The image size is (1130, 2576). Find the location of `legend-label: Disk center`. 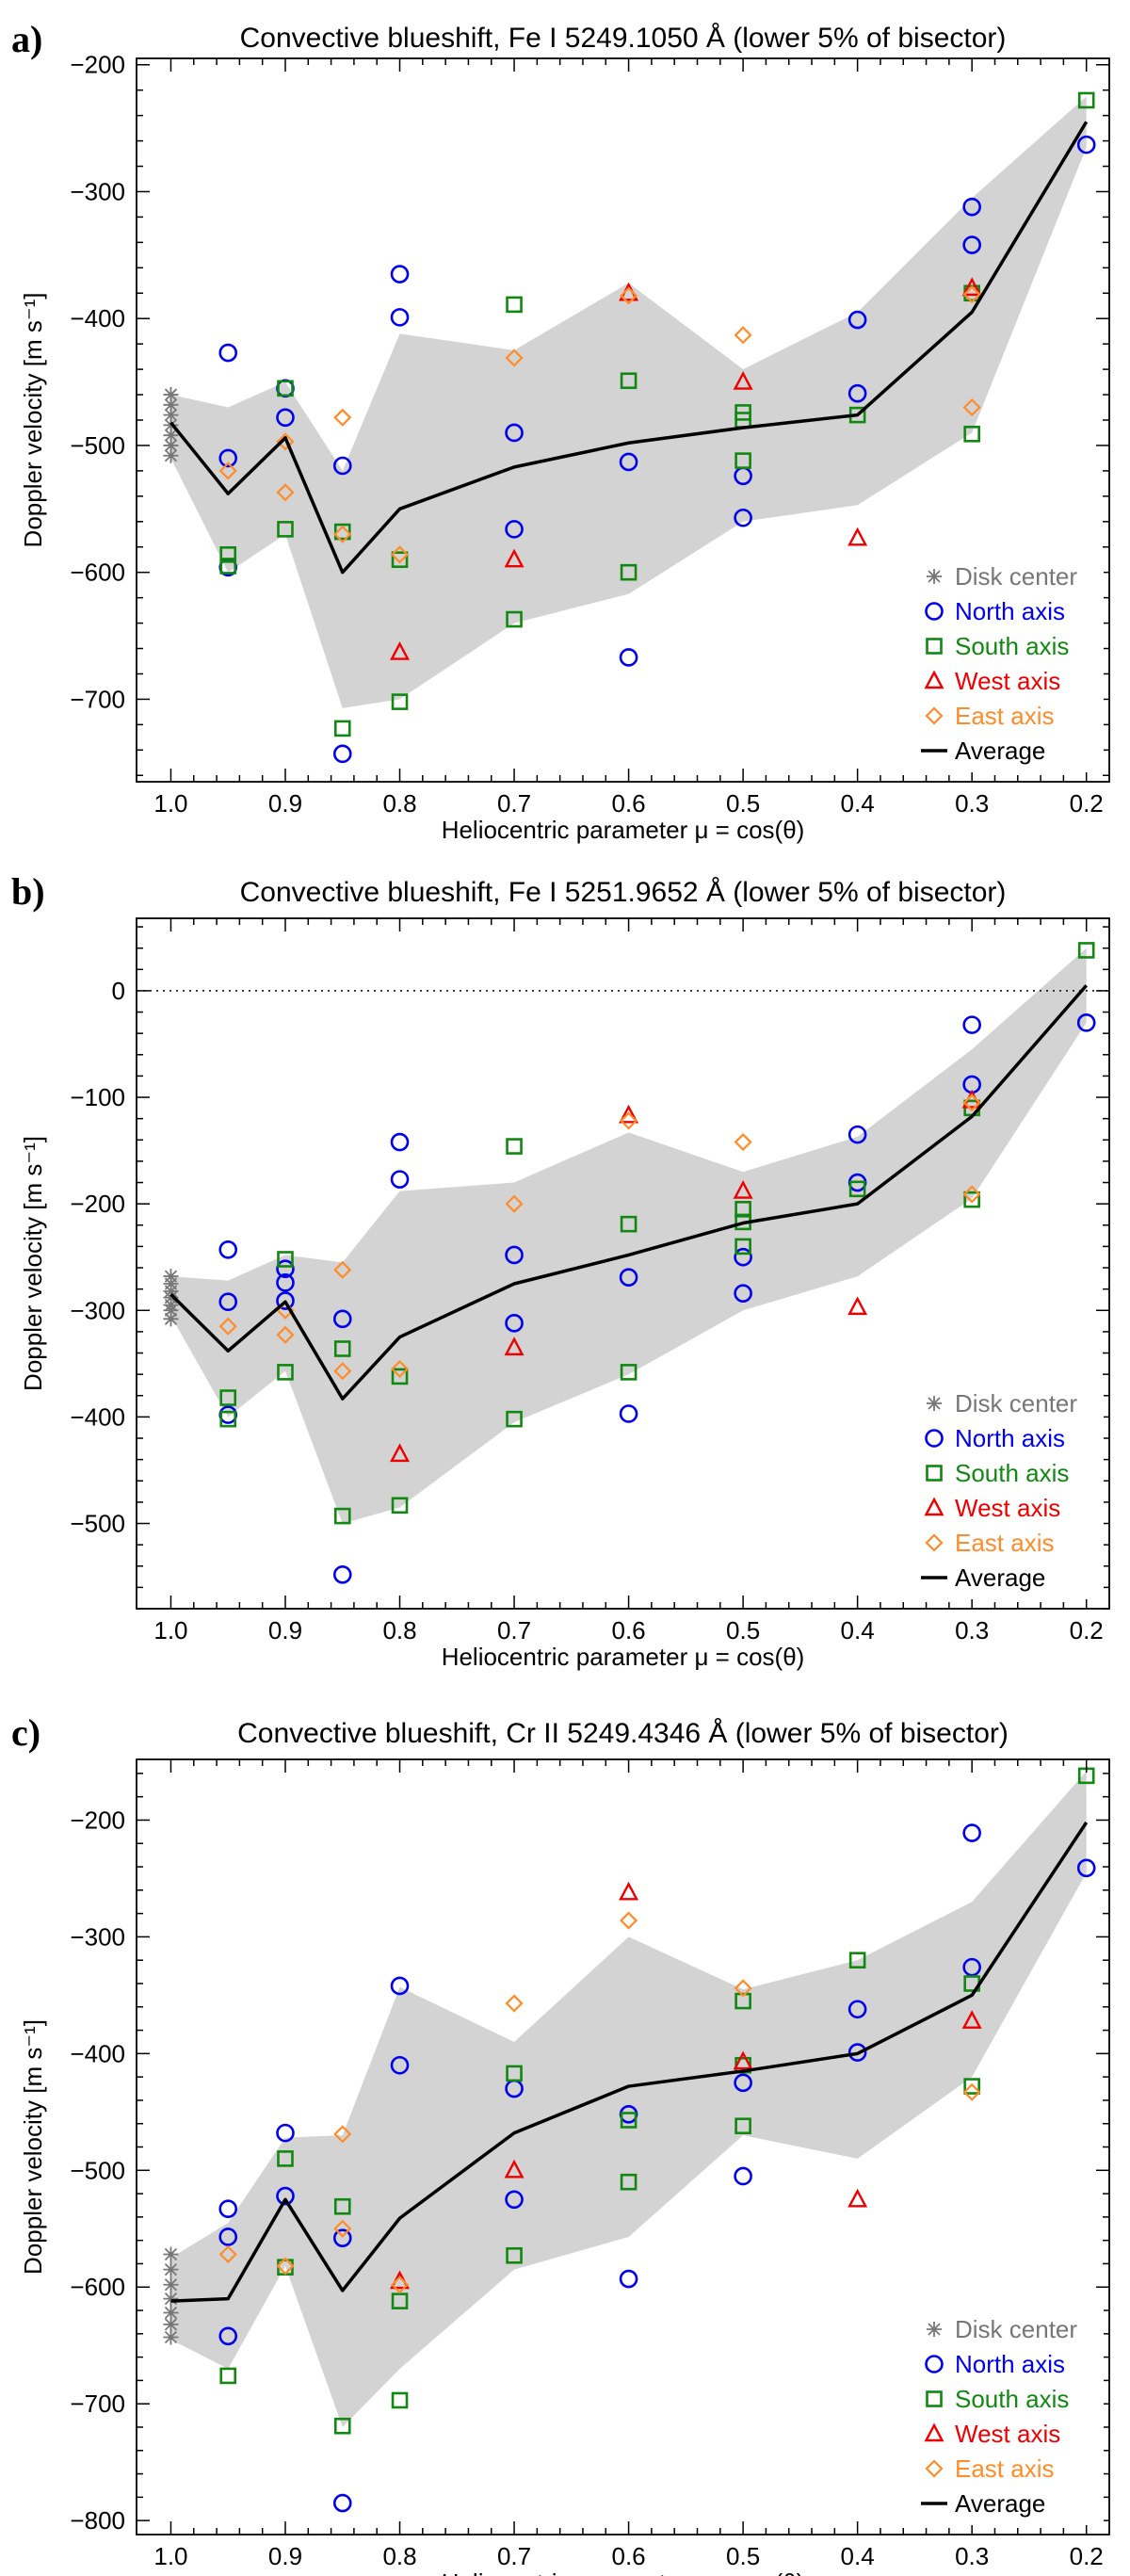

legend-label: Disk center is located at coordinates (1016, 576).